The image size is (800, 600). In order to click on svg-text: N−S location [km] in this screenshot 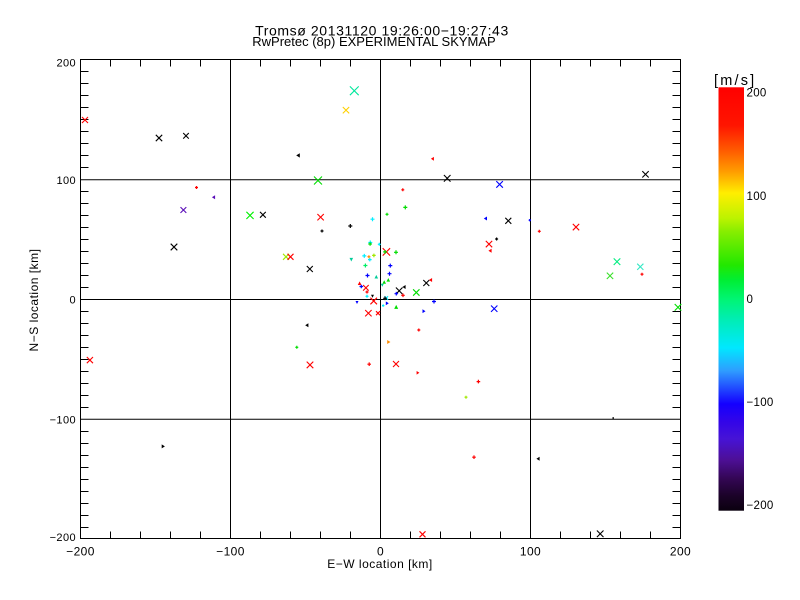, I will do `click(34, 300)`.